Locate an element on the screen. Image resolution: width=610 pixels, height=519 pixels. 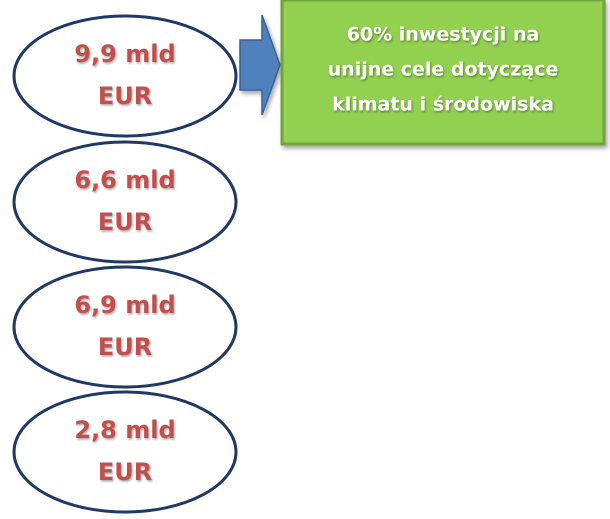
callout-line: unijne cele dotyczące is located at coordinates (443, 70).